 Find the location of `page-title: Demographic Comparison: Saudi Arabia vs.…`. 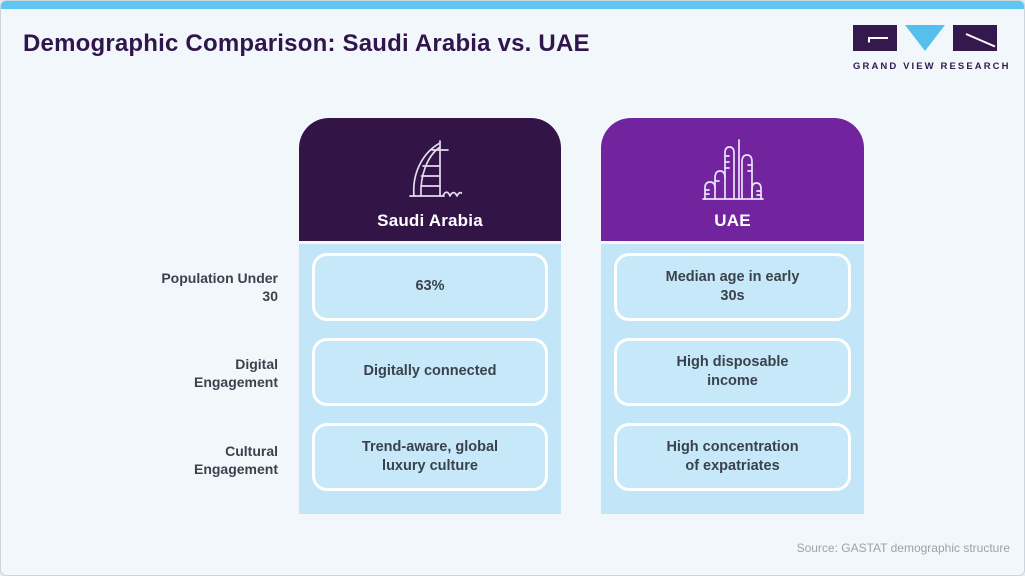

page-title: Demographic Comparison: Saudi Arabia vs.… is located at coordinates (306, 43).